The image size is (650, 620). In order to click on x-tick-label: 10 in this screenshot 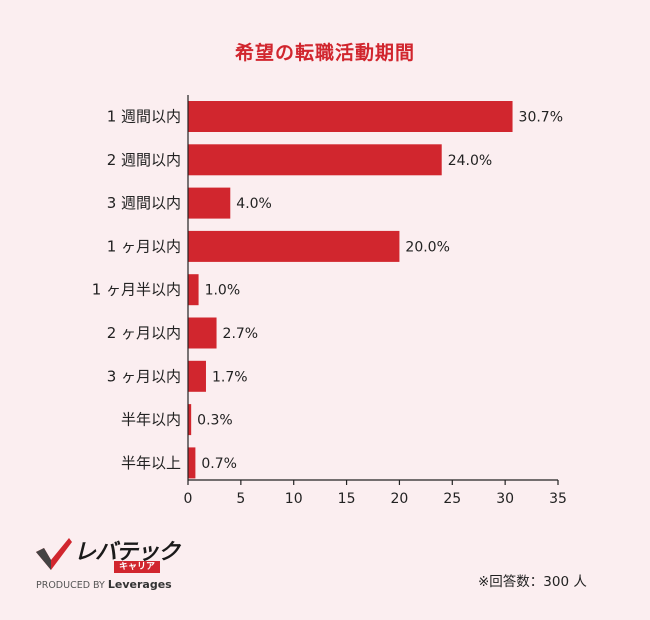, I will do `click(294, 499)`.